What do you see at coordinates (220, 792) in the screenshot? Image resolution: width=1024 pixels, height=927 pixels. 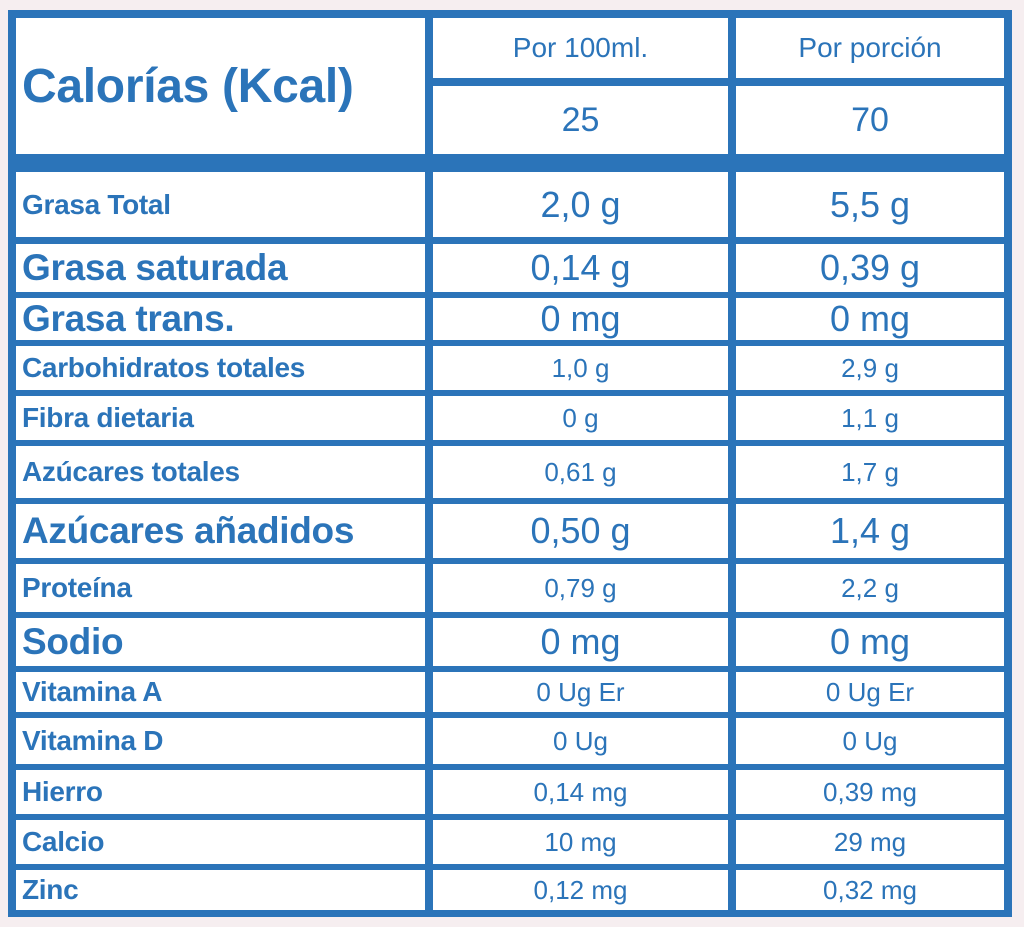 I see `nutrient-label: Hierro` at bounding box center [220, 792].